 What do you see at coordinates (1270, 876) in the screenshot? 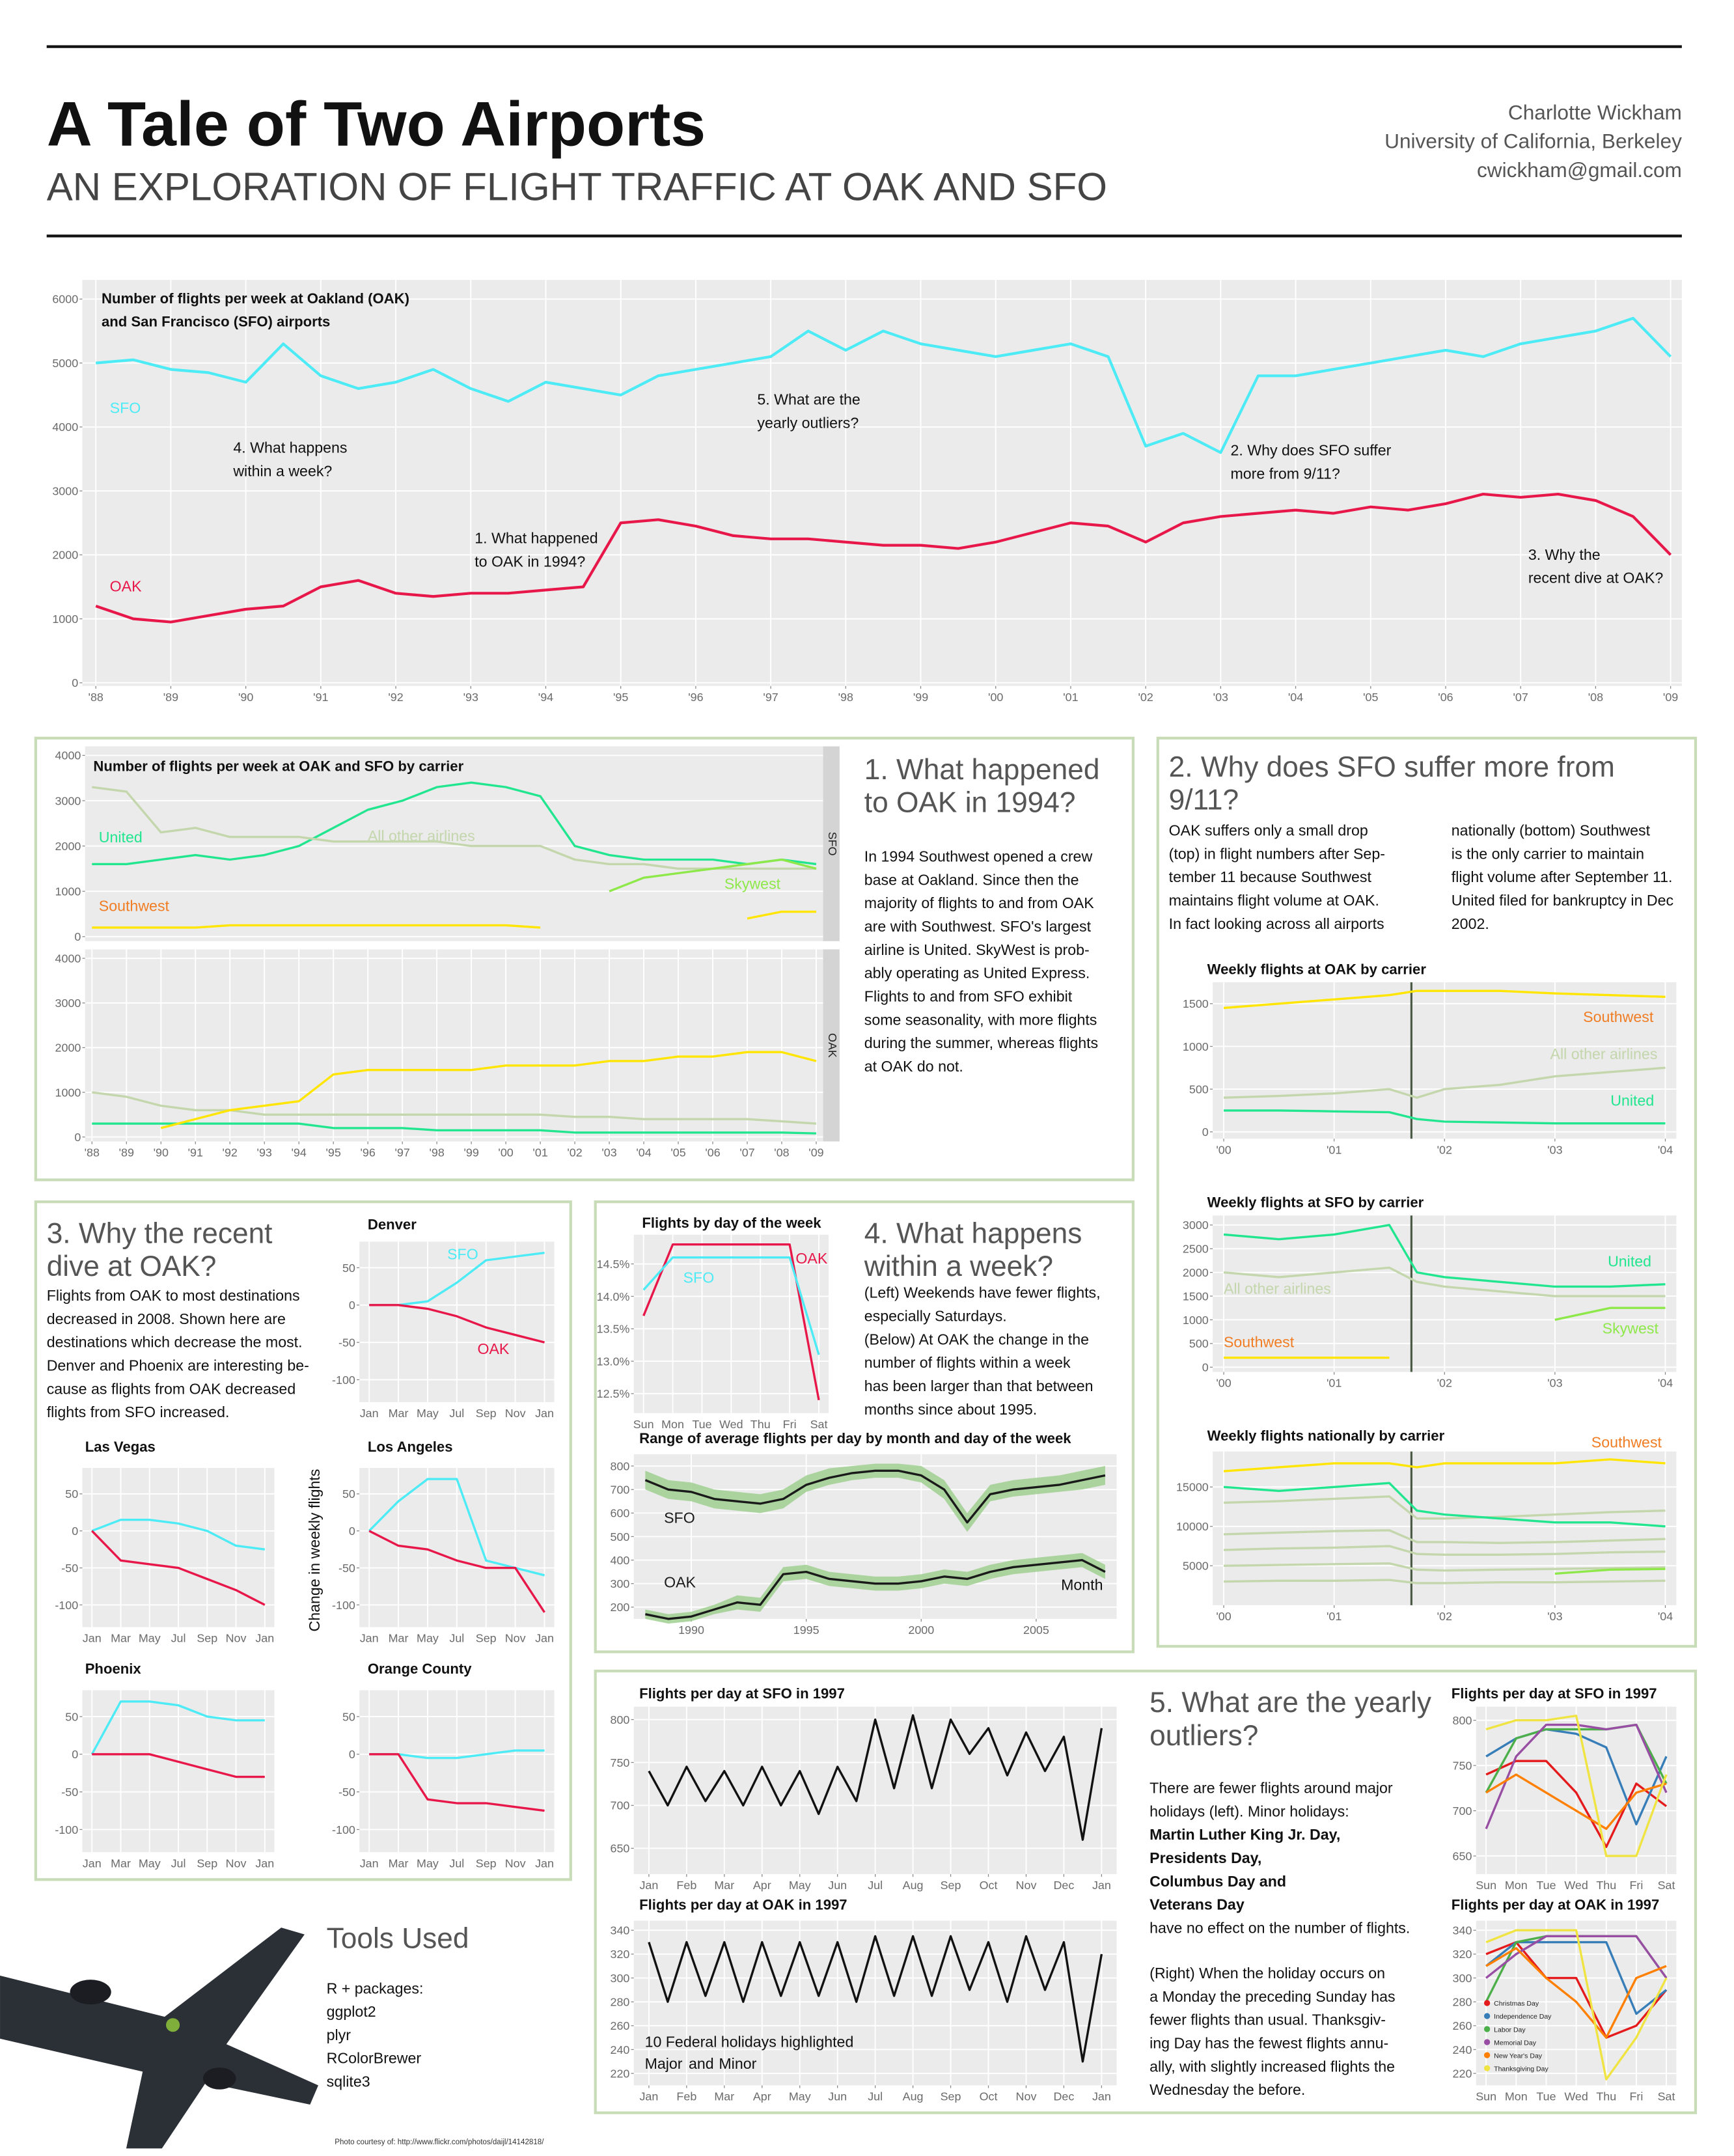
I see `section-body: tember 11 because Southwest` at bounding box center [1270, 876].